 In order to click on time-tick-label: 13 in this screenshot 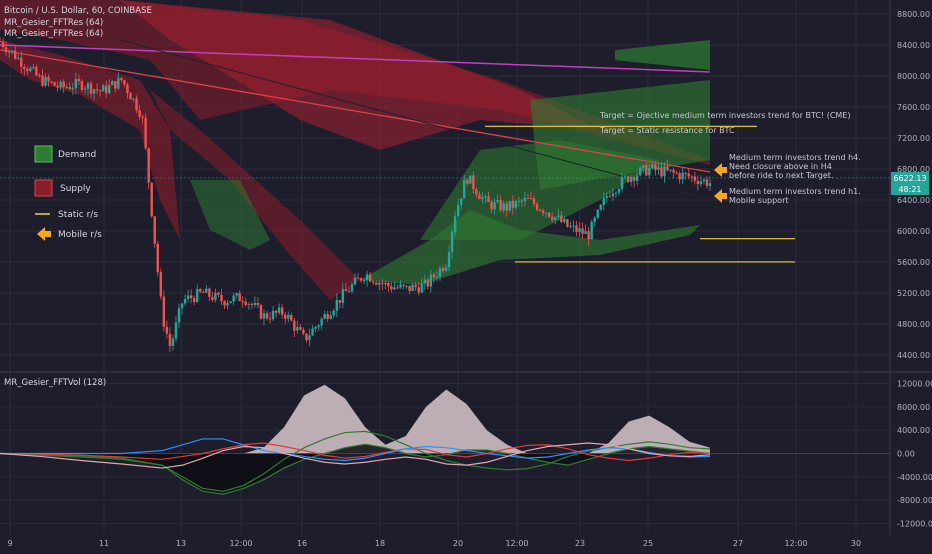, I will do `click(181, 543)`.